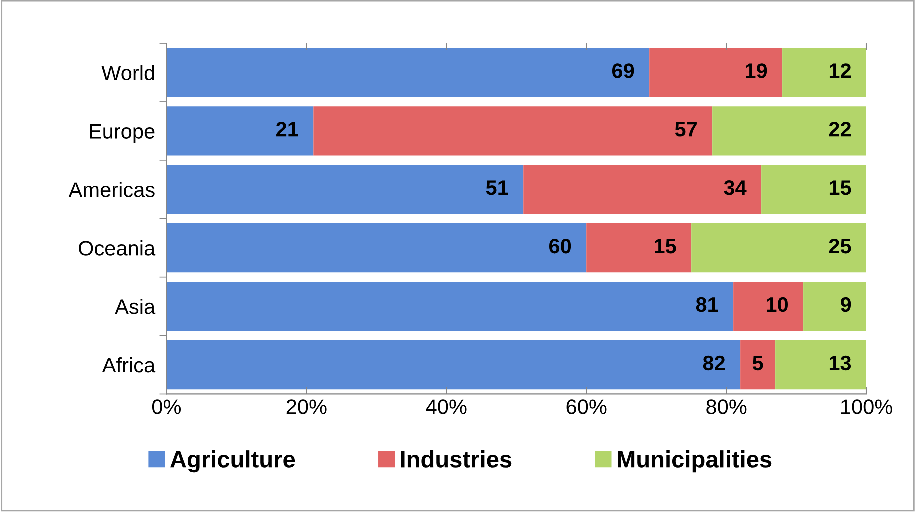 This screenshot has width=916, height=512. I want to click on x-tick-label: 80%, so click(726, 407).